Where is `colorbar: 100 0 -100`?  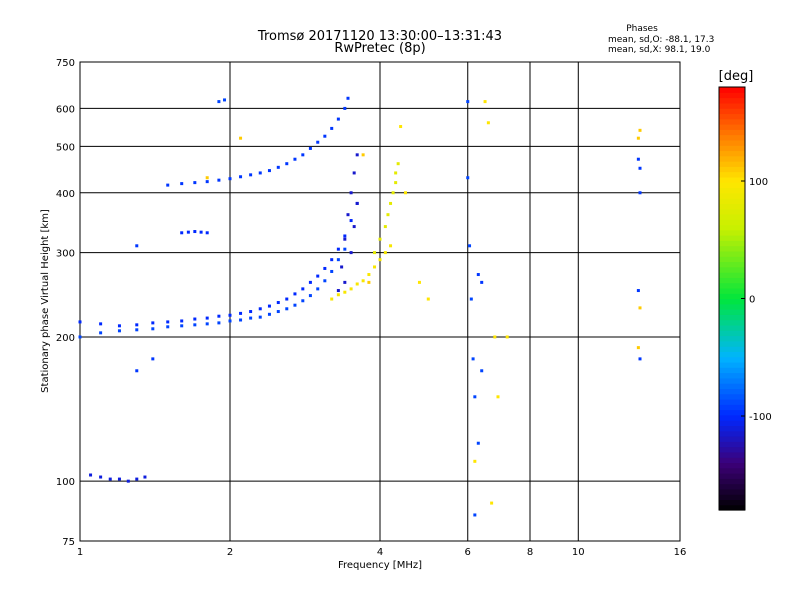 colorbar: 100 0 -100 is located at coordinates (745, 298).